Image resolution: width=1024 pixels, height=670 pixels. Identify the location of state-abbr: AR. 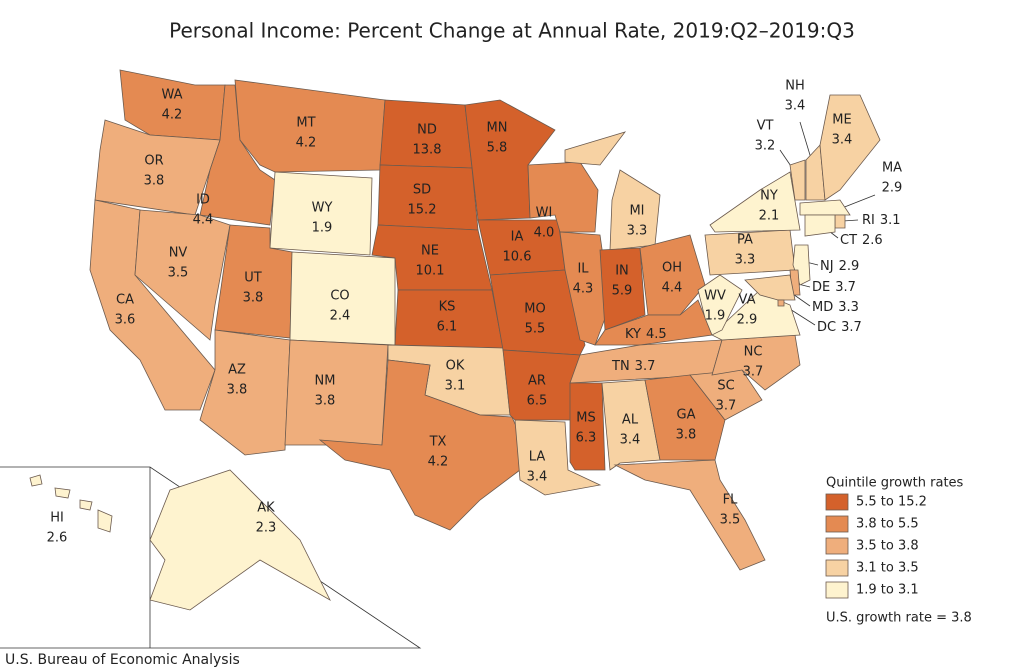
(537, 381).